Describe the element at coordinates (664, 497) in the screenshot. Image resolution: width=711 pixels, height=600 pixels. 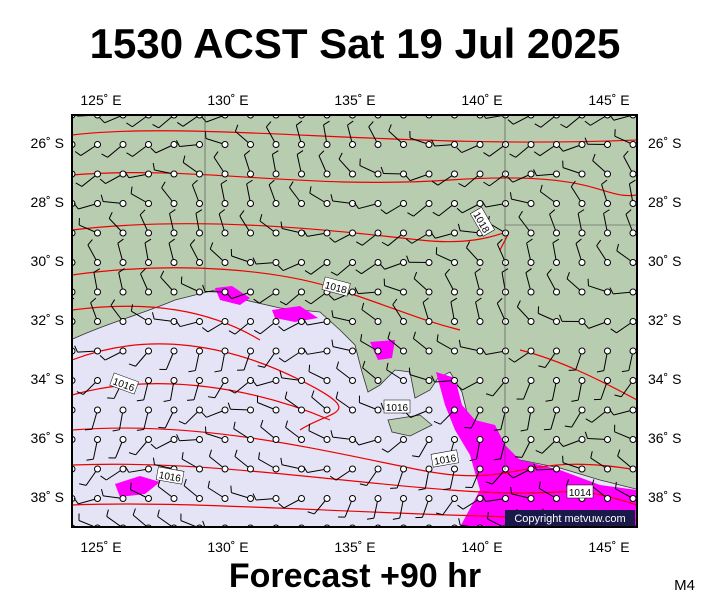
I see `lat-label: 38˚ S` at that location.